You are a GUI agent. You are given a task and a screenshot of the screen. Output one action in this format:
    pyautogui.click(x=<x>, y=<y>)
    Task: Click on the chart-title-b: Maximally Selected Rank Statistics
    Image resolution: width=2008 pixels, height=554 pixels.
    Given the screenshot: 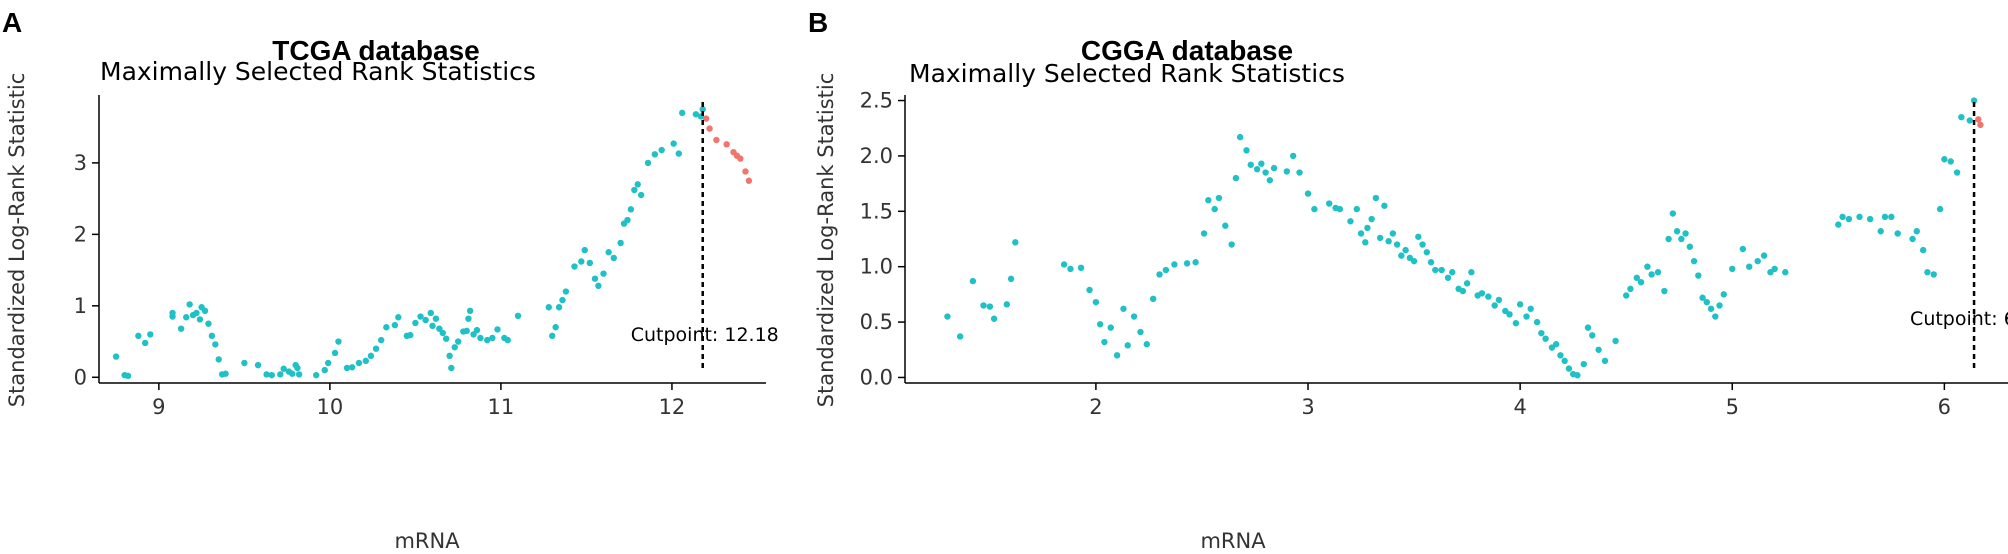 What is the action you would take?
    pyautogui.click(x=1127, y=73)
    